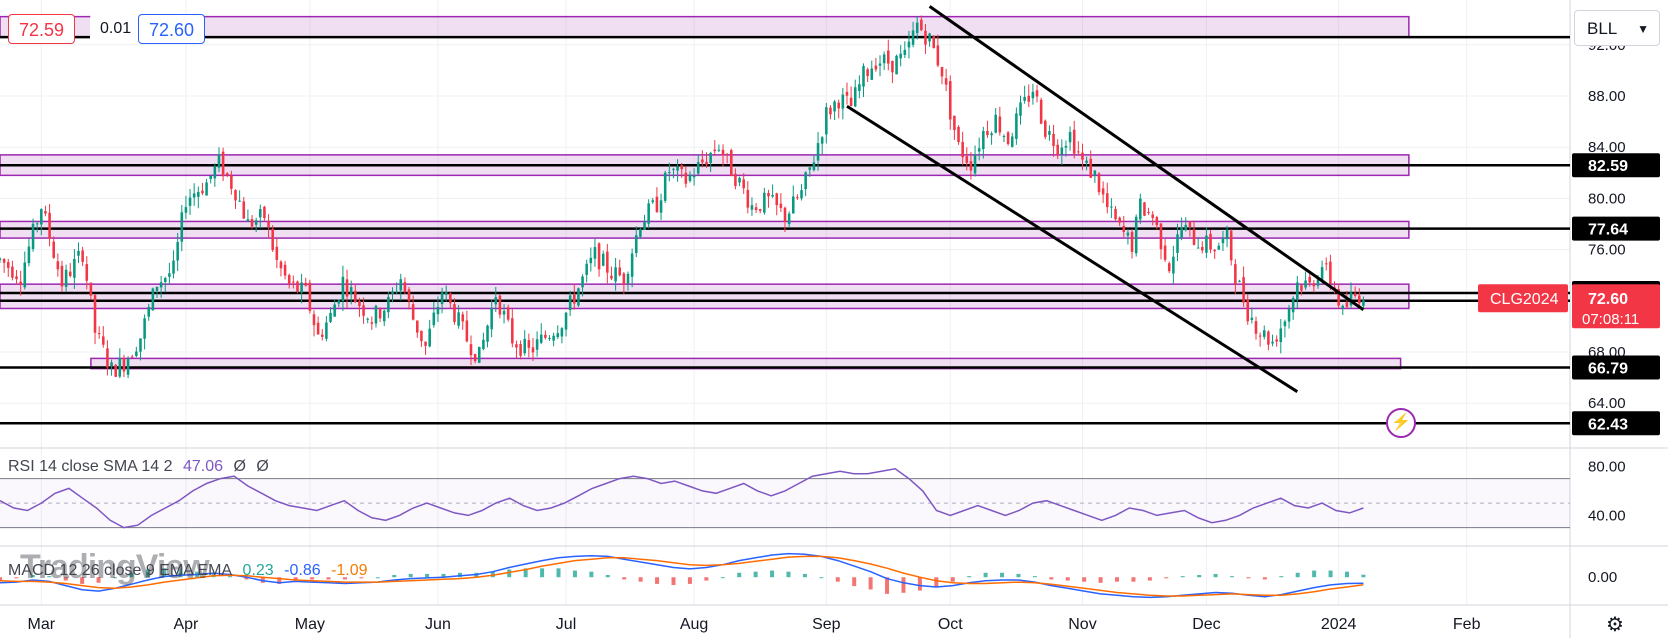 Image resolution: width=1668 pixels, height=638 pixels. Describe the element at coordinates (1615, 625) in the screenshot. I see `gear-icon: ⚙` at that location.